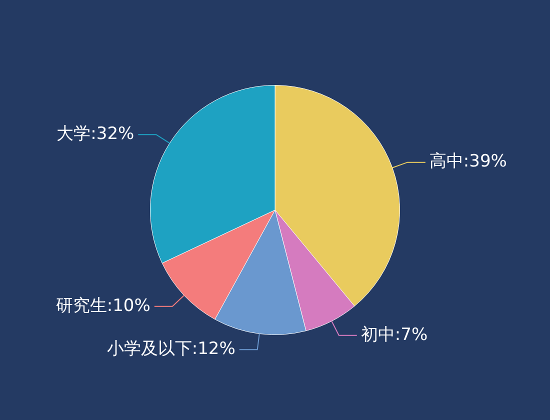 This screenshot has width=550, height=420. I want to click on slice-label: 大学:32%, so click(95, 134).